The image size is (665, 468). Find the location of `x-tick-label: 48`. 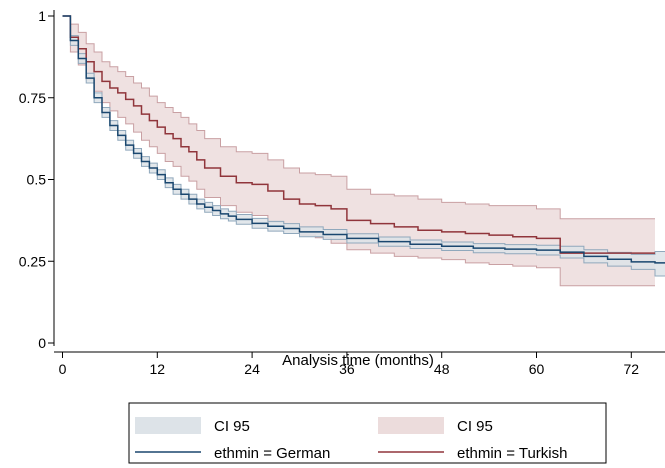

x-tick-label: 48 is located at coordinates (442, 369).